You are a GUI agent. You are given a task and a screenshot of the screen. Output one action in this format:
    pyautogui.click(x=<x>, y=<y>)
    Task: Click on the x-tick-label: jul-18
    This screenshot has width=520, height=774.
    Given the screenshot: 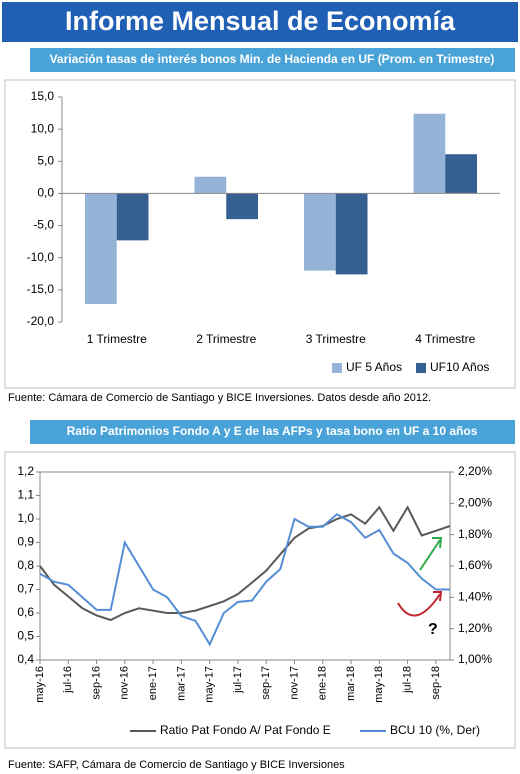 What is the action you would take?
    pyautogui.click(x=407, y=680)
    